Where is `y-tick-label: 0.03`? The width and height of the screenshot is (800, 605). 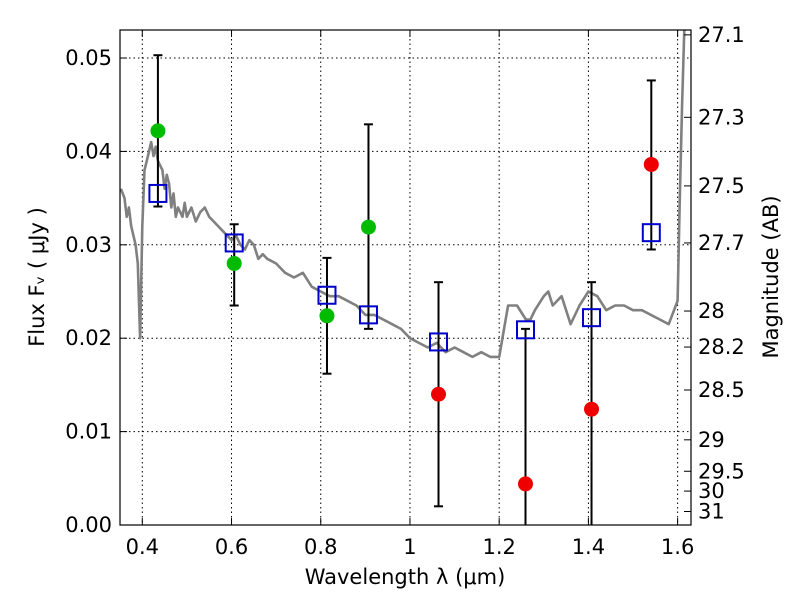 y-tick-label: 0.03 is located at coordinates (88, 245).